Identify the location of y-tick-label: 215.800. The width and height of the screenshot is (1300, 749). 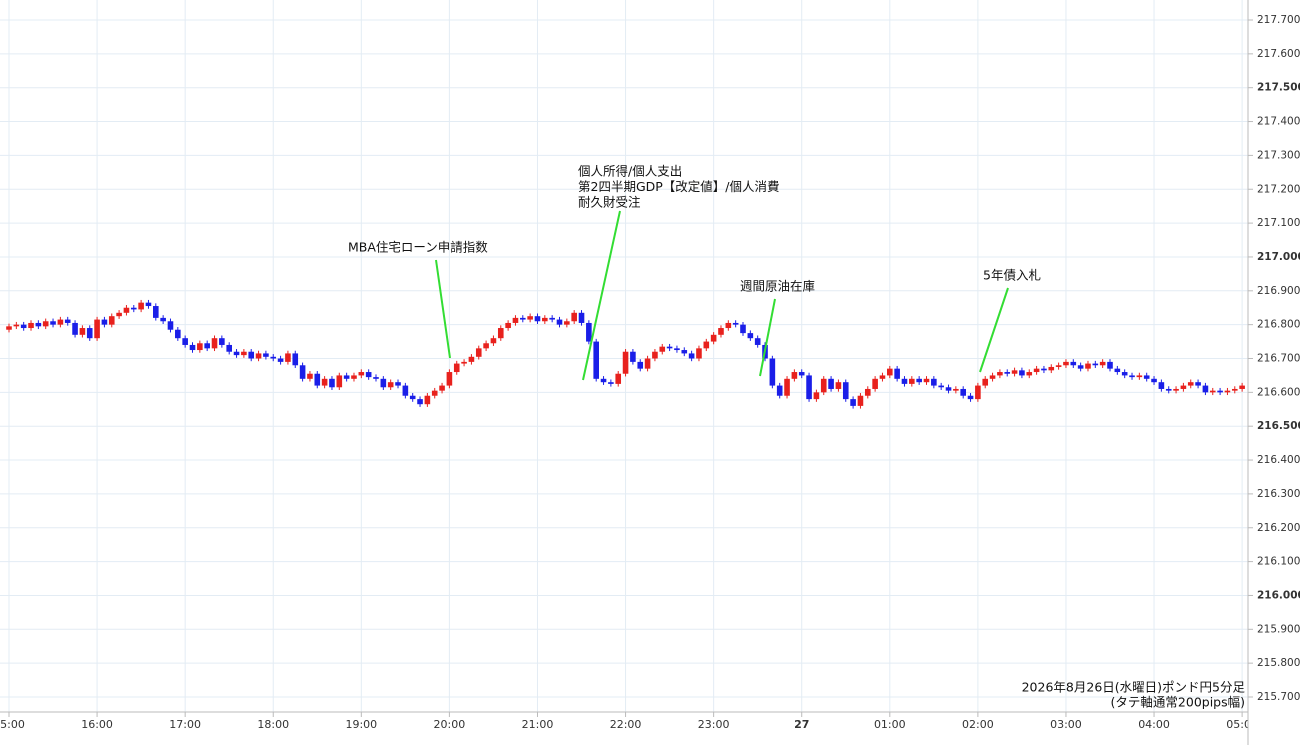
(1278, 663).